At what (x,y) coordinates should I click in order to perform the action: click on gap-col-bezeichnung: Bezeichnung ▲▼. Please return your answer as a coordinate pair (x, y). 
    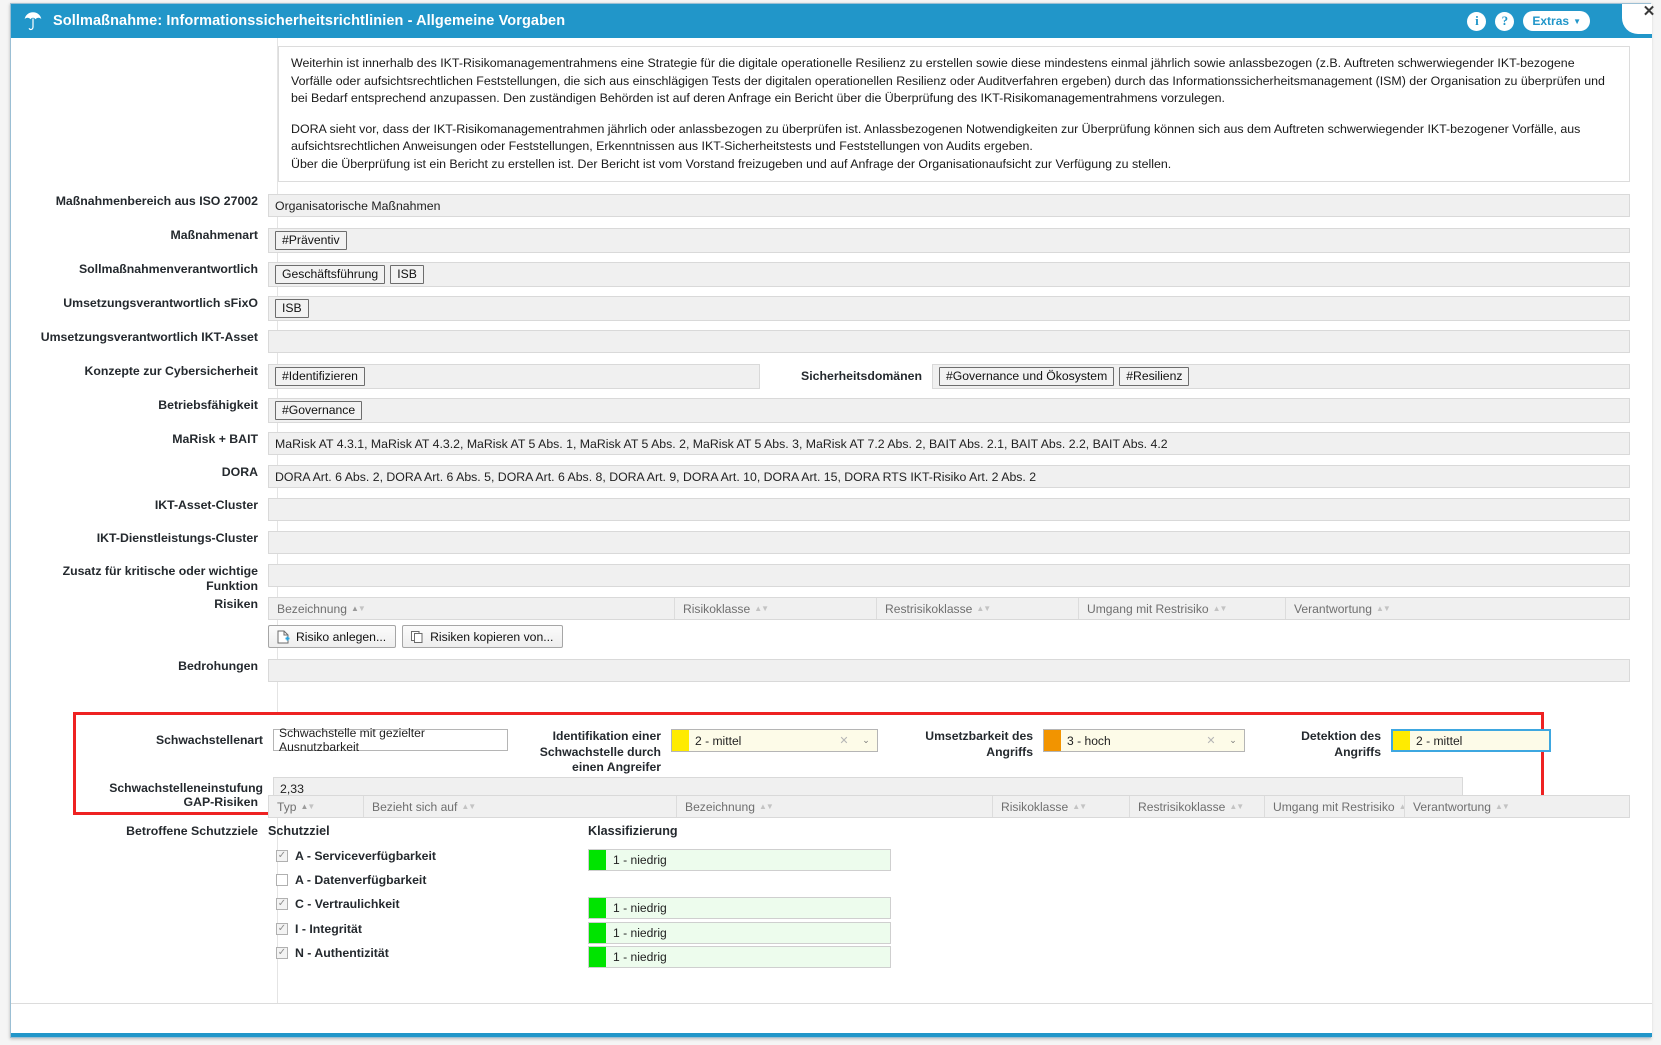
    Looking at the image, I should click on (835, 806).